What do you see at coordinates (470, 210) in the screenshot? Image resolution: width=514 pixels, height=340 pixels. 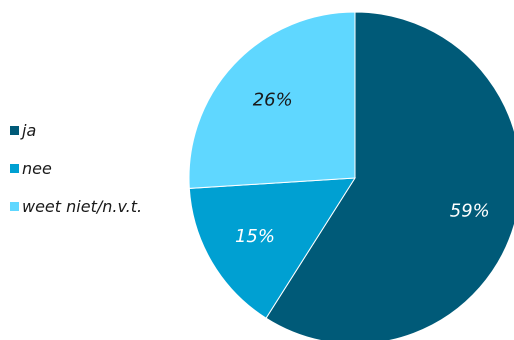 I see `pie-value-label: 59%` at bounding box center [470, 210].